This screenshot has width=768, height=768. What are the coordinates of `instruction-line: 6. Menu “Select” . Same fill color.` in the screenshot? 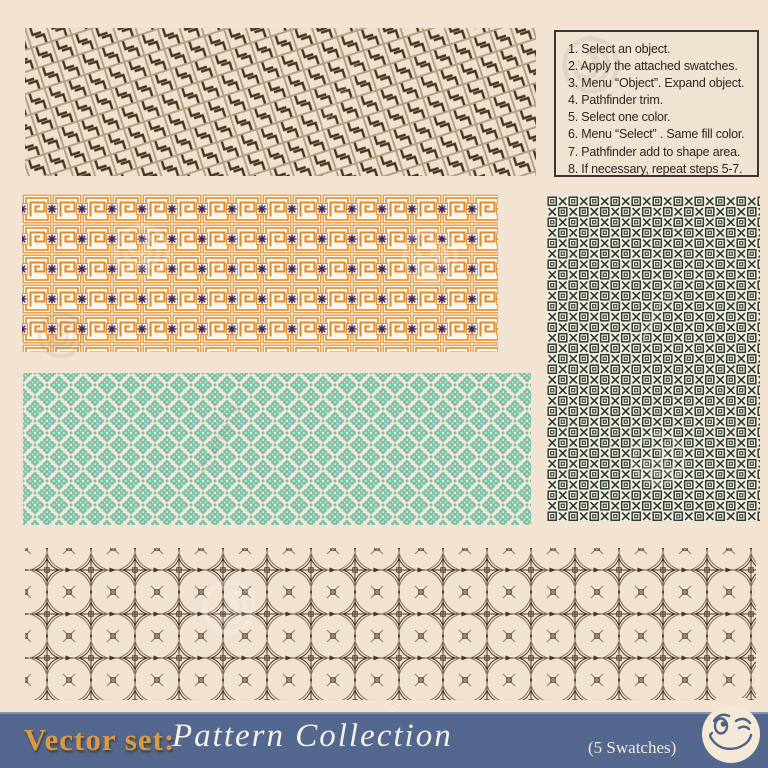 It's located at (656, 134).